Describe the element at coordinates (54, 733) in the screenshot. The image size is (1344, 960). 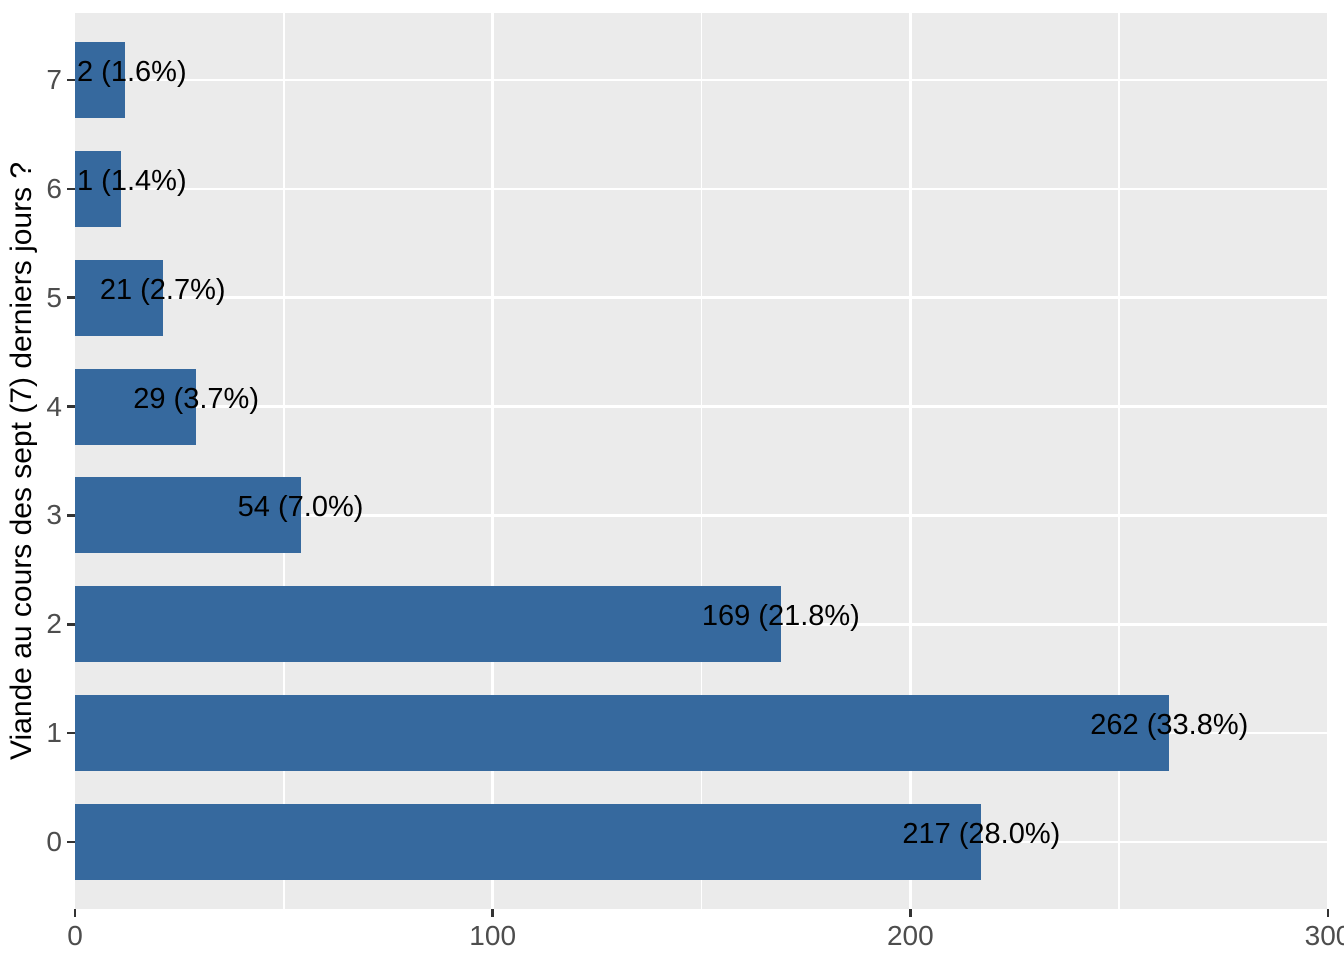
I see `y-tick-label: 1` at that location.